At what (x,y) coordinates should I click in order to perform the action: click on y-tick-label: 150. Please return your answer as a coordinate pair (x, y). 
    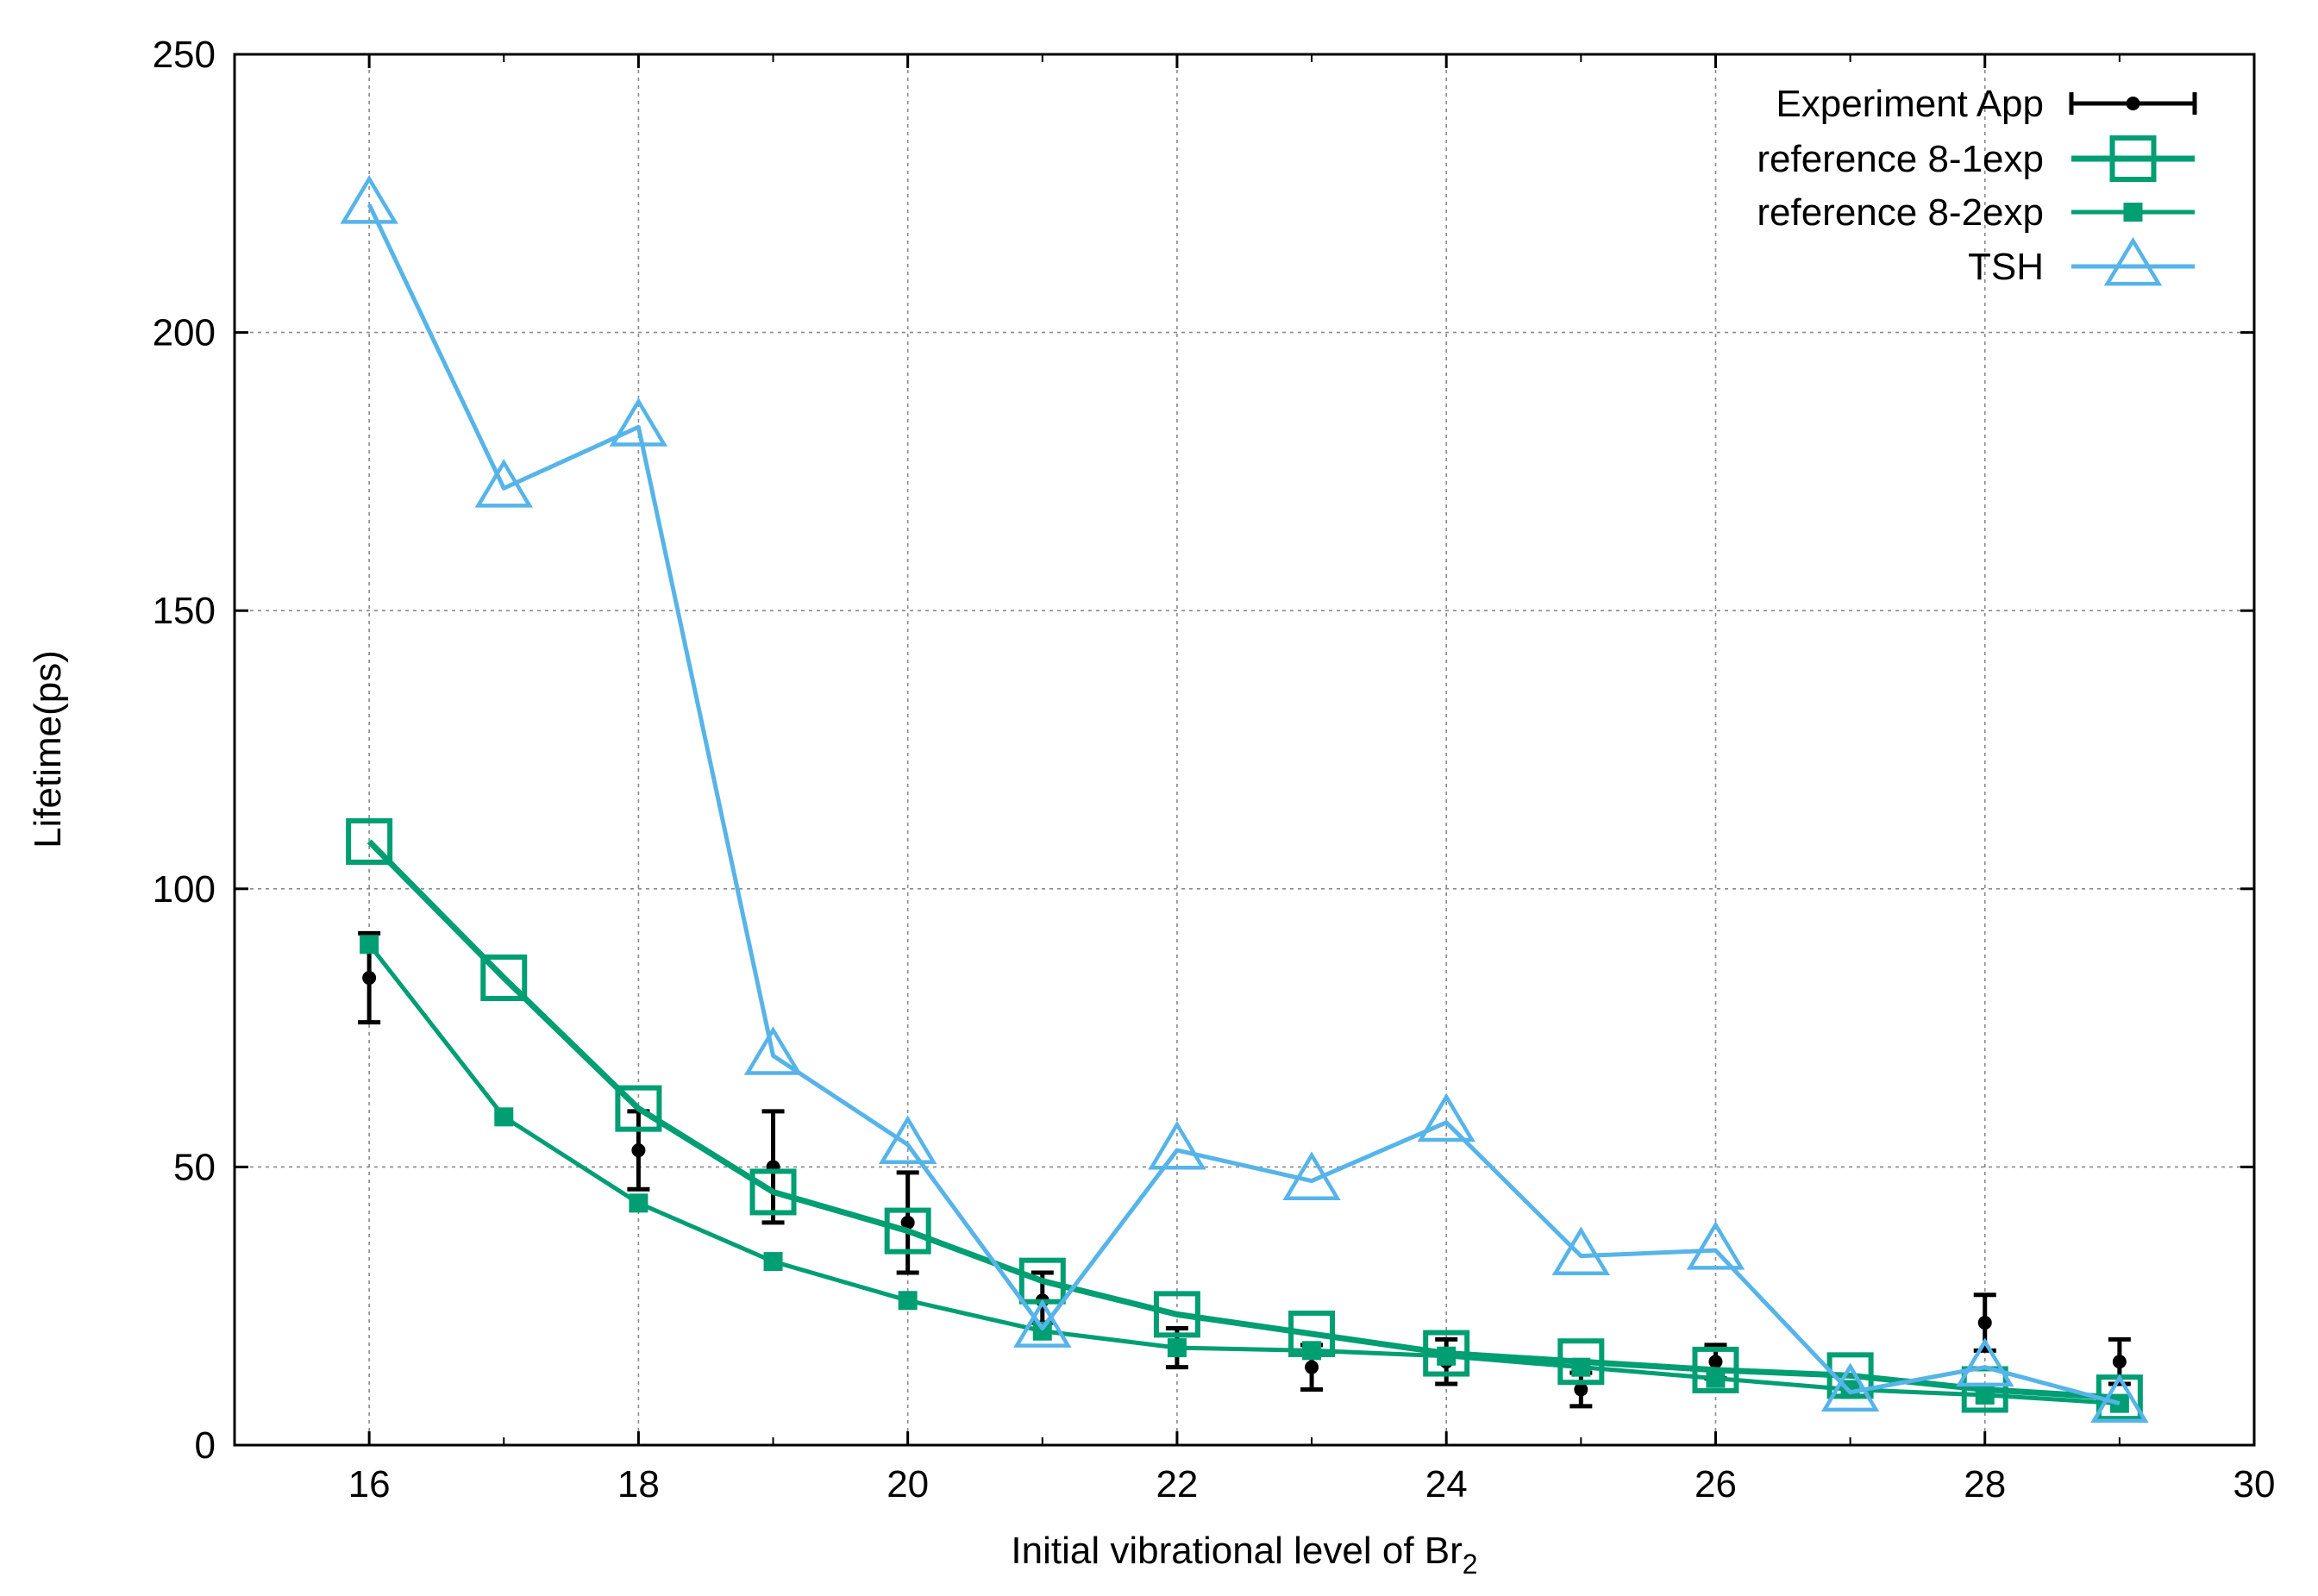
    Looking at the image, I should click on (184, 611).